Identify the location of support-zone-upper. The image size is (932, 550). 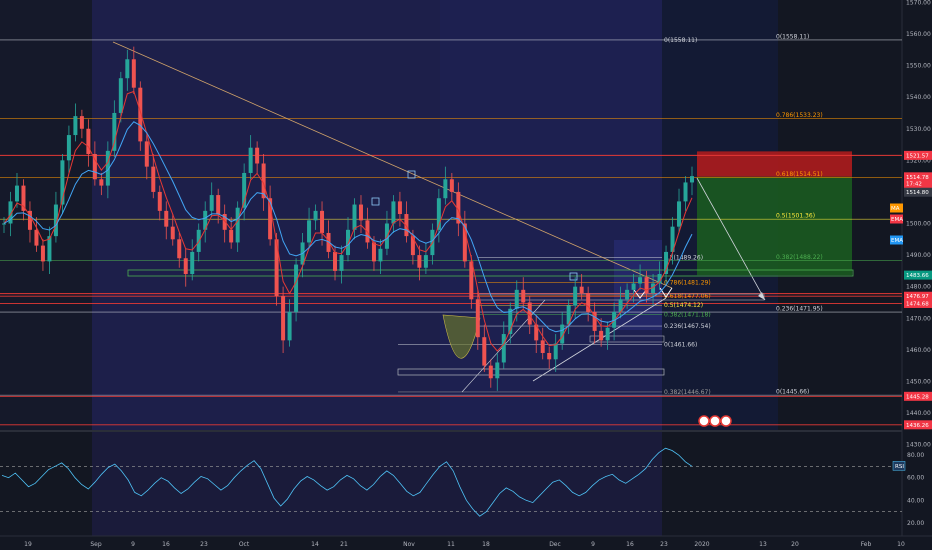
(490, 273).